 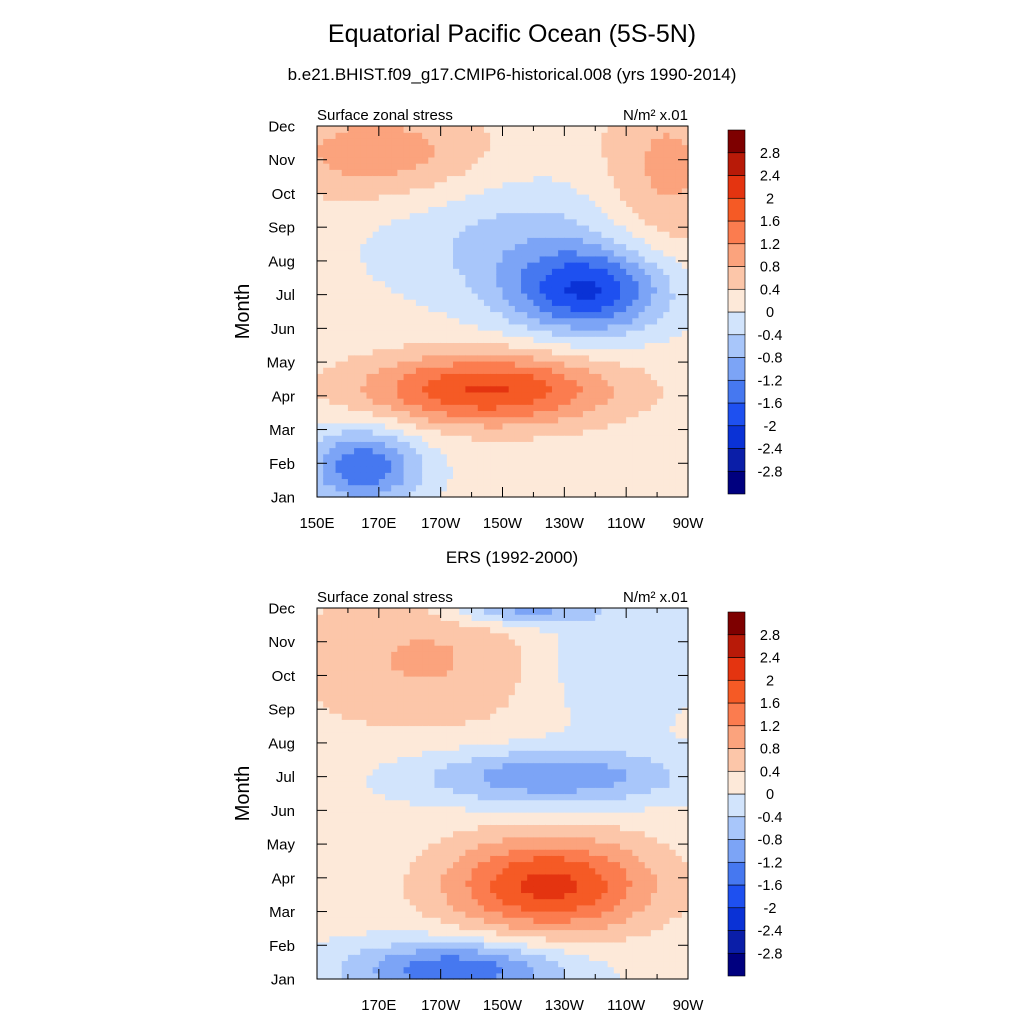 What do you see at coordinates (283, 329) in the screenshot?
I see `y-tick-label: Jun` at bounding box center [283, 329].